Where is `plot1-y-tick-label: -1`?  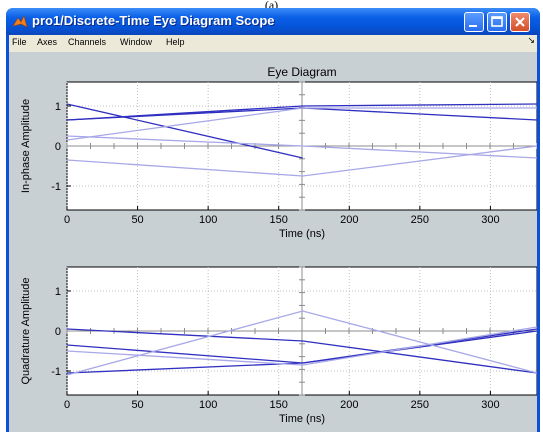 plot1-y-tick-label: -1 is located at coordinates (56, 187).